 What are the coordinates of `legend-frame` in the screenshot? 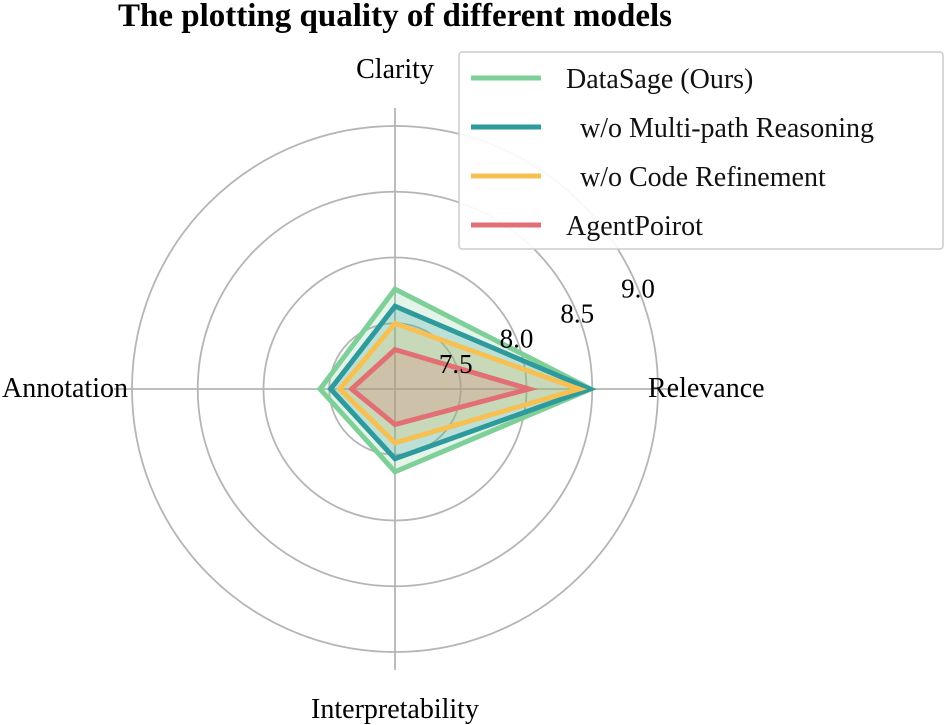 It's located at (701, 150).